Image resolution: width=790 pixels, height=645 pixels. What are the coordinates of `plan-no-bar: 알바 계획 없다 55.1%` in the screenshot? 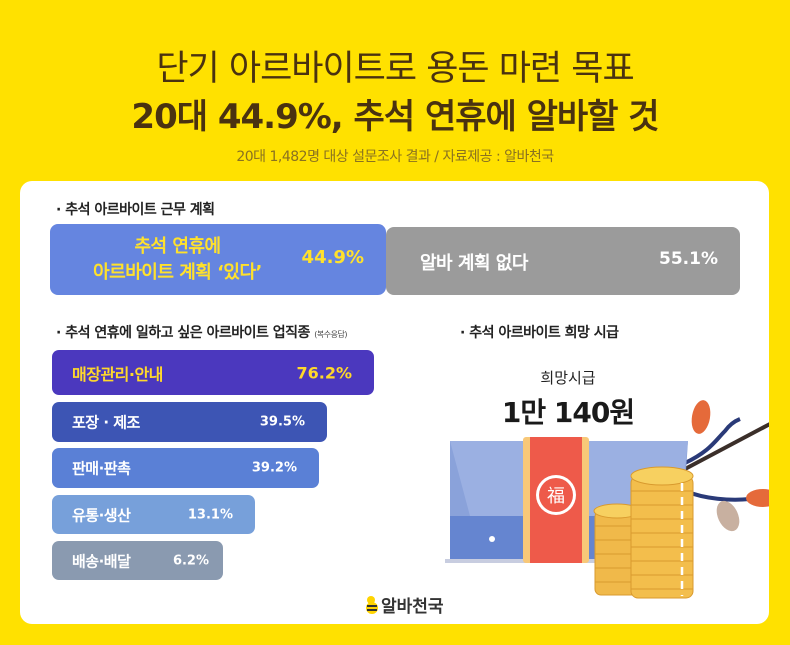 It's located at (563, 261).